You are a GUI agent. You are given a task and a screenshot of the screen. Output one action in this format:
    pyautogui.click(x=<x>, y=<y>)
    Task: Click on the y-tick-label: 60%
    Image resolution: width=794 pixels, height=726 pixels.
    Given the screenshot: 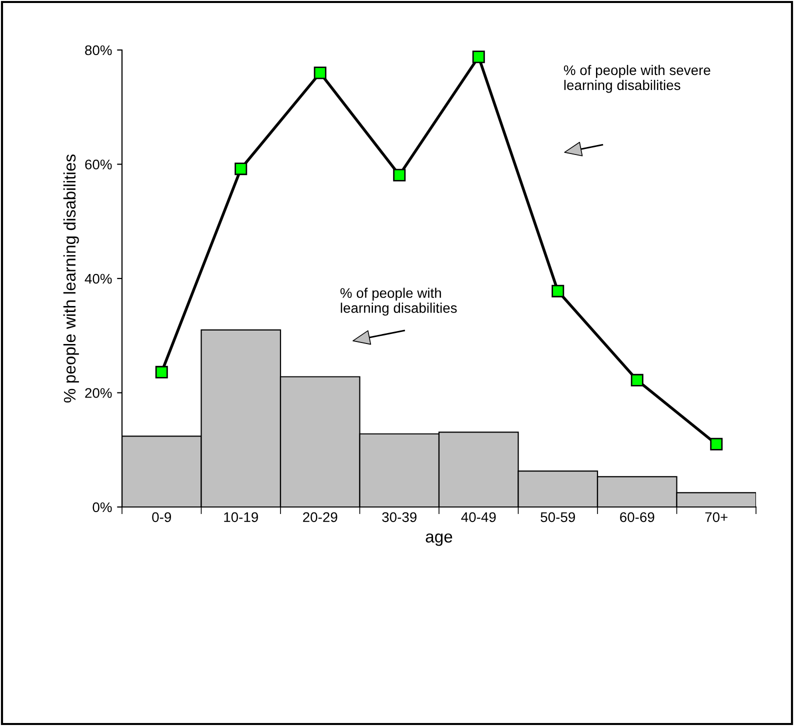 What is the action you would take?
    pyautogui.click(x=98, y=165)
    